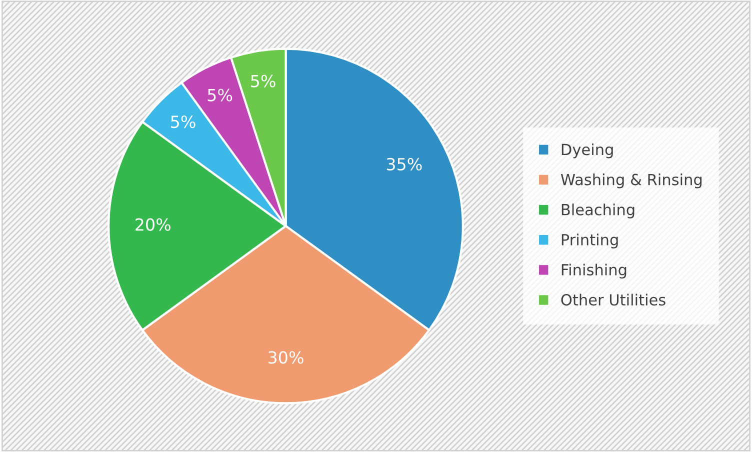  I want to click on data-label: 30%, so click(286, 357).